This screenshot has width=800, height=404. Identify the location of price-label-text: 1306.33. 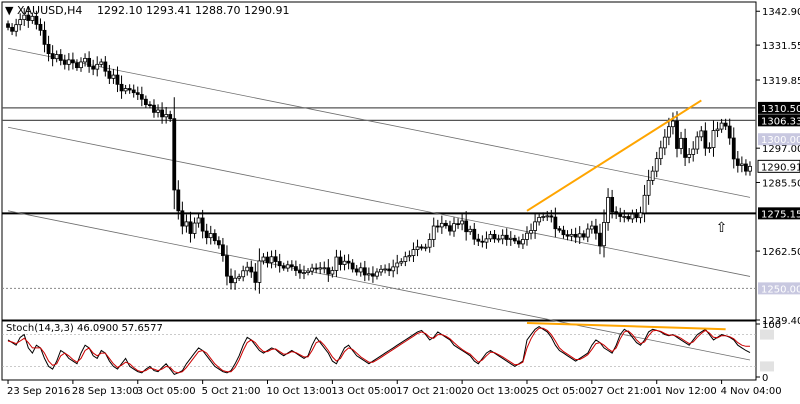
(780, 121).